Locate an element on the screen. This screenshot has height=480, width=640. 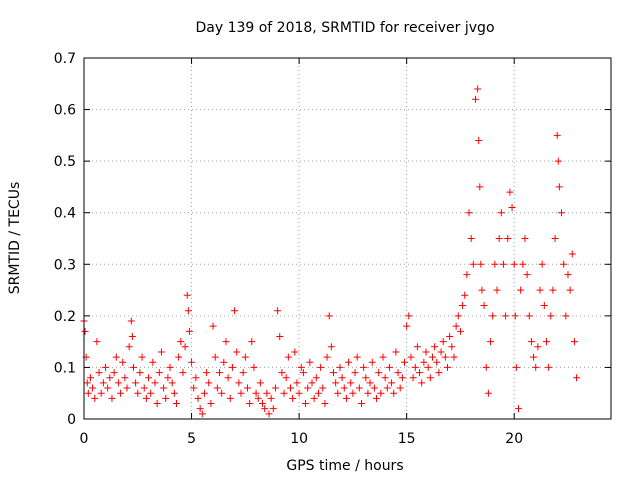
y-tick-label: 0 is located at coordinates (71, 420).